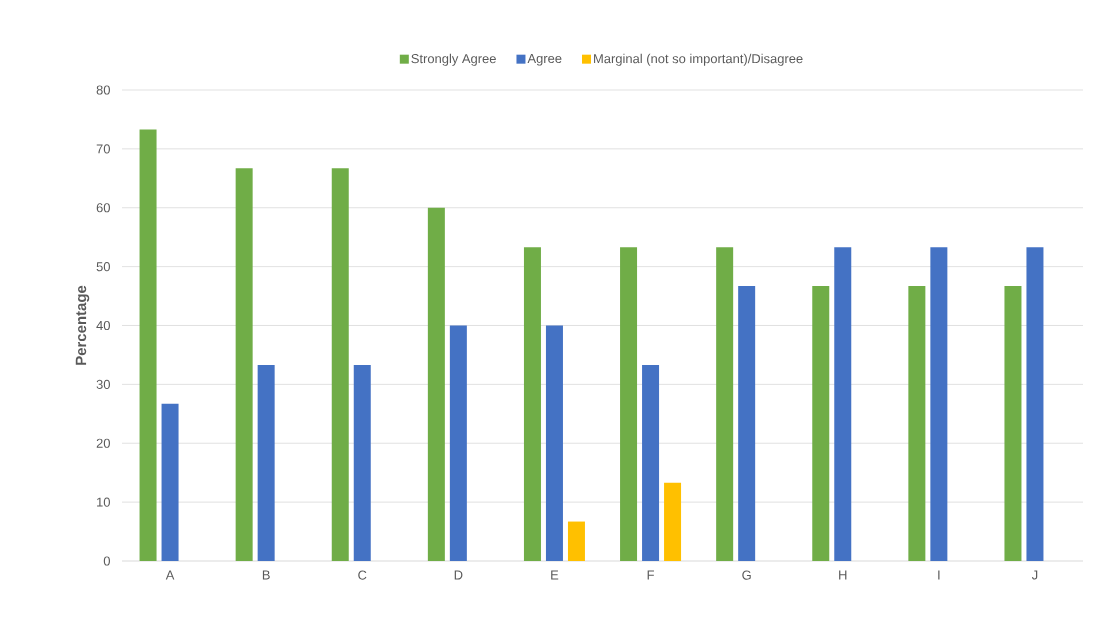 The width and height of the screenshot is (1111, 623). What do you see at coordinates (746, 575) in the screenshot?
I see `x-tick-label: G` at bounding box center [746, 575].